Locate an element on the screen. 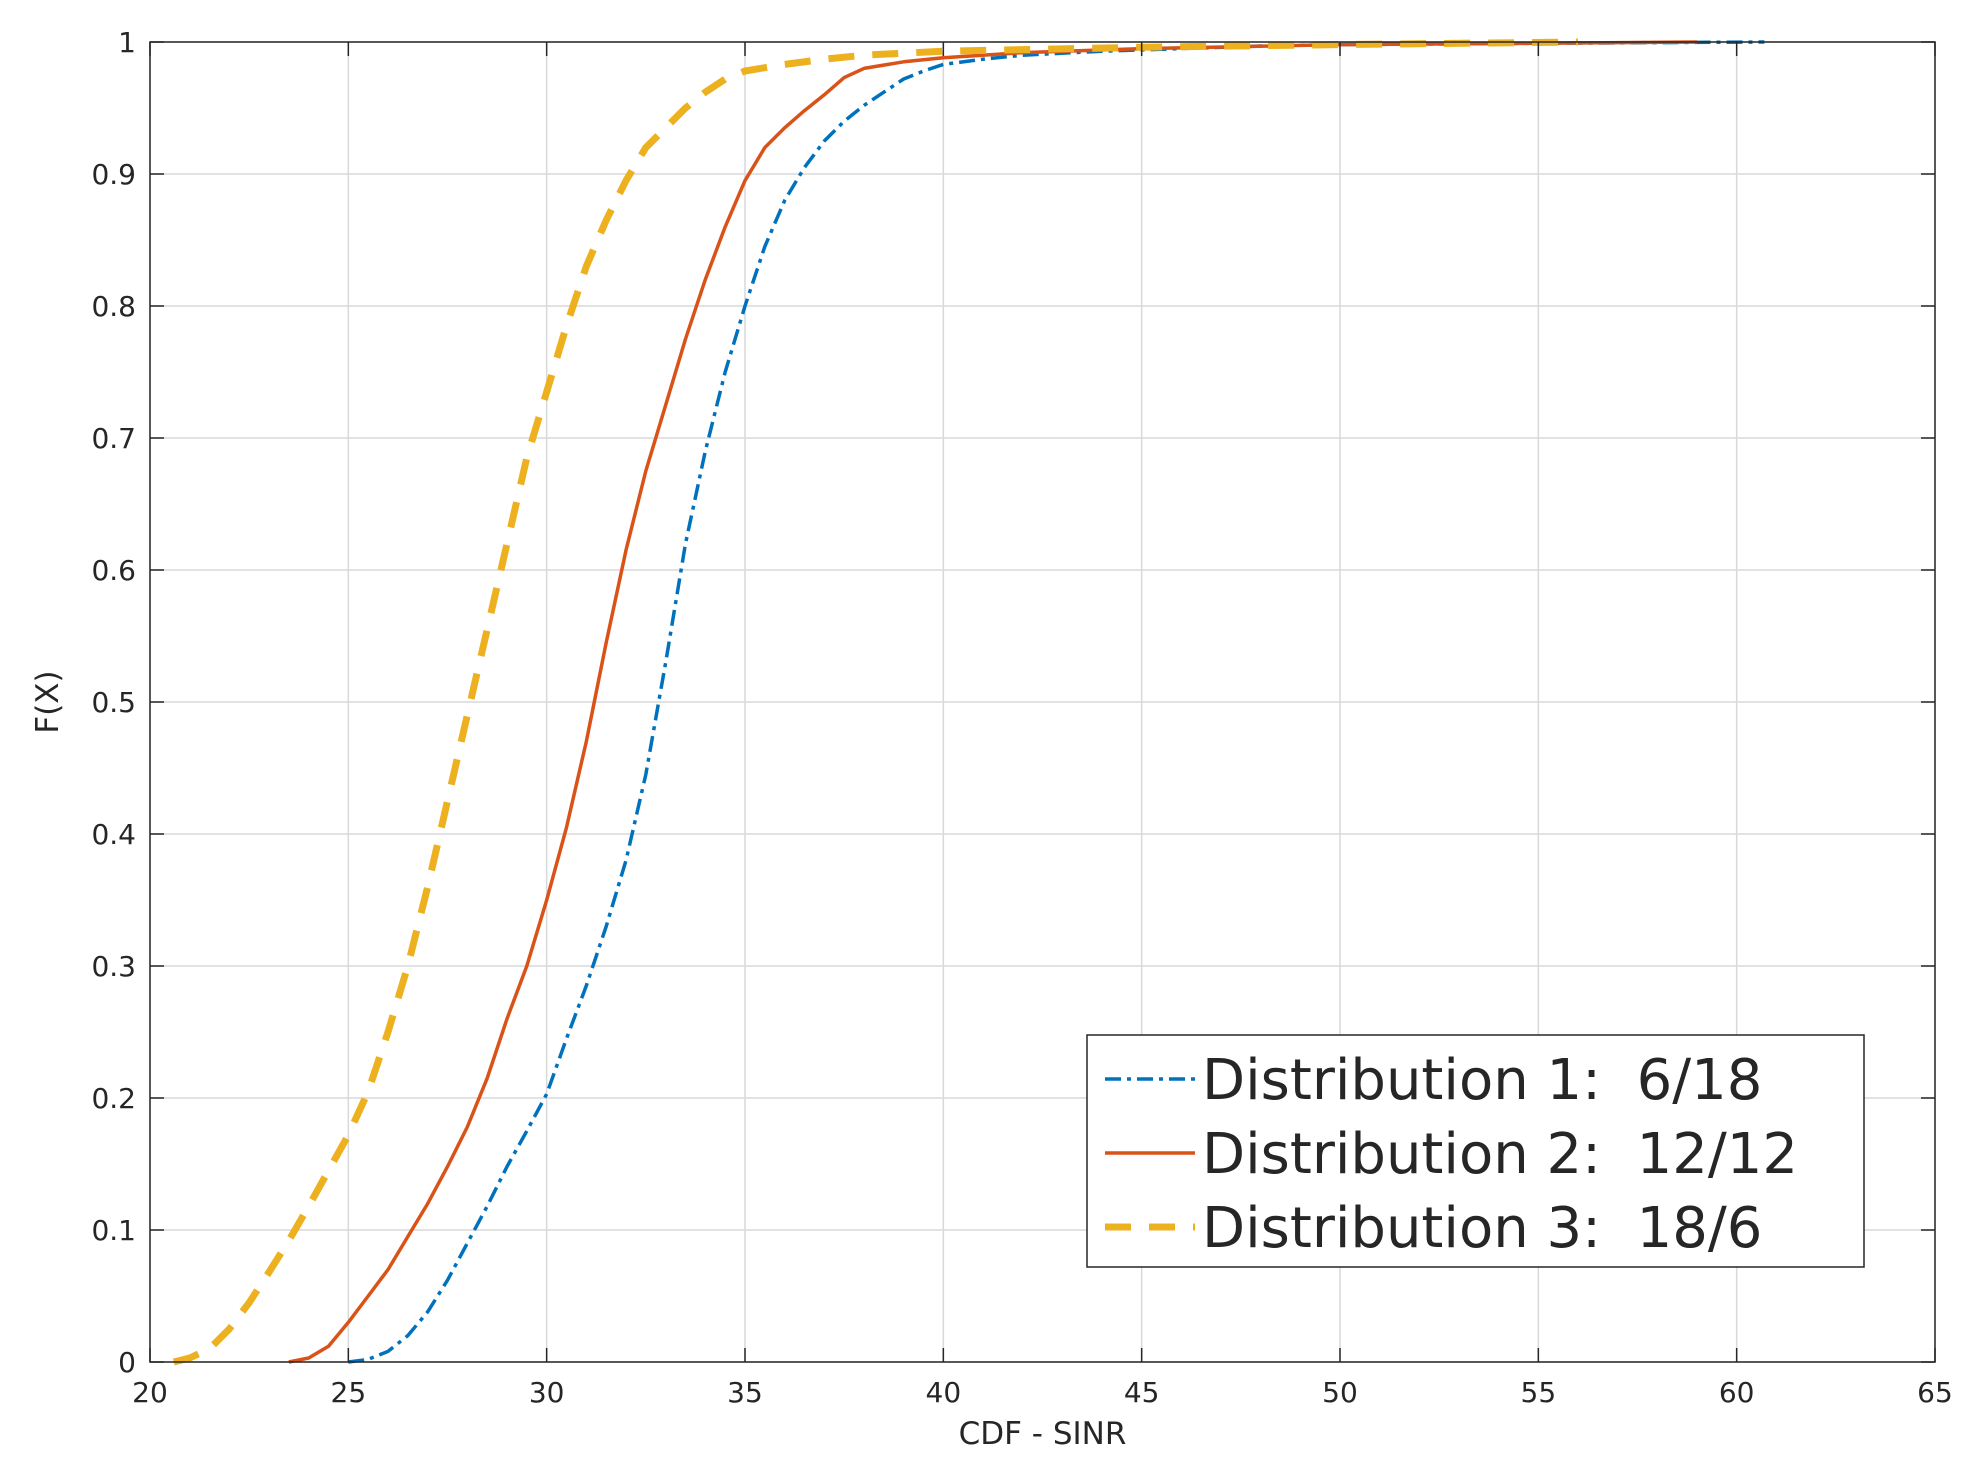 This screenshot has height=1479, width=1977. x-tick-label: 40 is located at coordinates (944, 1392).